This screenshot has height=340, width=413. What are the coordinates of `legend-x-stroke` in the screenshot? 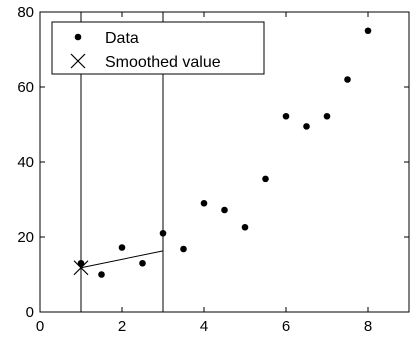 It's located at (78, 61).